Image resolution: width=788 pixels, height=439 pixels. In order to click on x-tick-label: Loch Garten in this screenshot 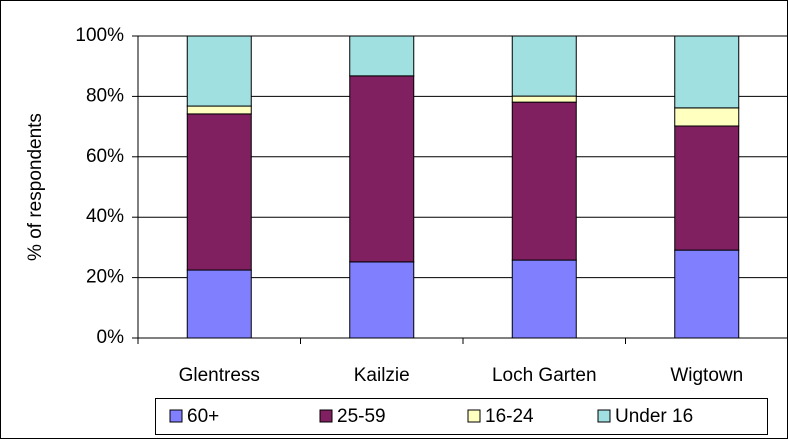, I will do `click(544, 375)`.